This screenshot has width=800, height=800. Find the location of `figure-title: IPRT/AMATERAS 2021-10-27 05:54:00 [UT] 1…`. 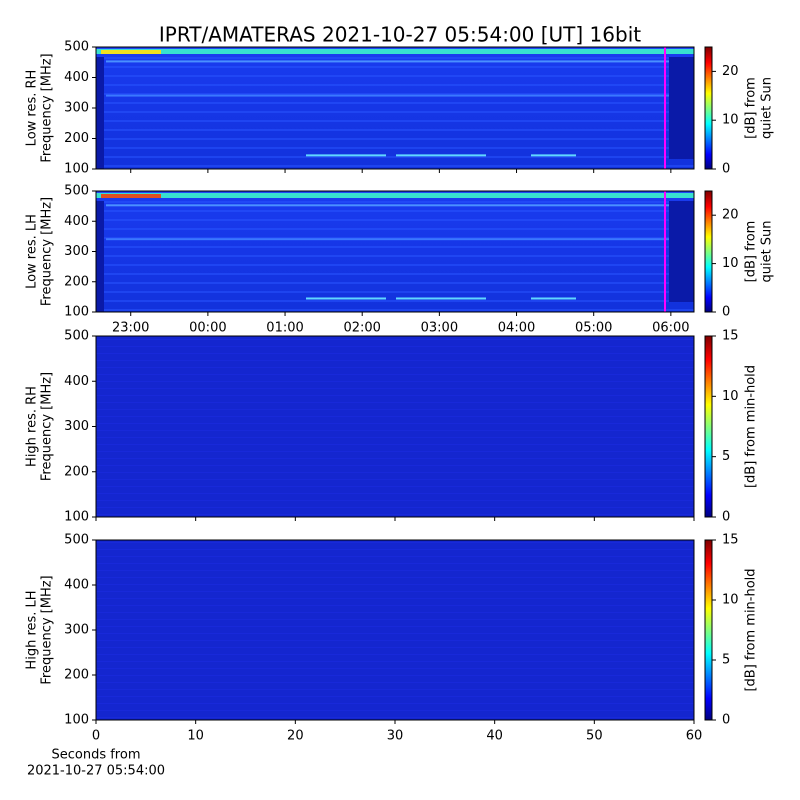

figure-title: IPRT/AMATERAS 2021-10-27 05:54:00 [UT] 1… is located at coordinates (400, 35).